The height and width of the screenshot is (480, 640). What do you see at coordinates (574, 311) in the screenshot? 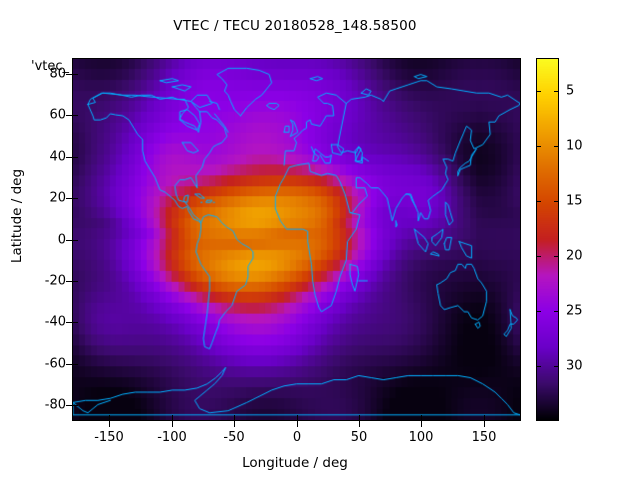
I see `colorbar-tick-label: 25` at bounding box center [574, 311].